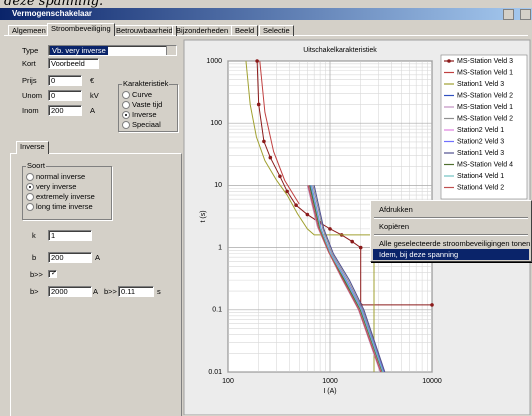 Image resolution: width=532 pixels, height=416 pixels. What do you see at coordinates (432, 381) in the screenshot?
I see `x-tick-label: 10000` at bounding box center [432, 381].